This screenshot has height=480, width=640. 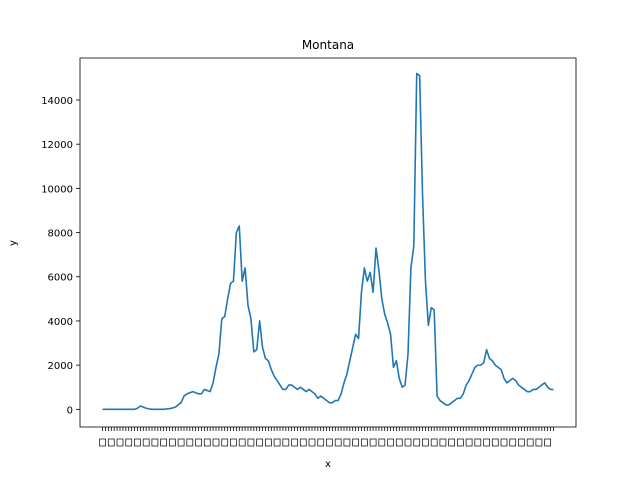 What do you see at coordinates (328, 45) in the screenshot?
I see `chart-title: Montana` at bounding box center [328, 45].